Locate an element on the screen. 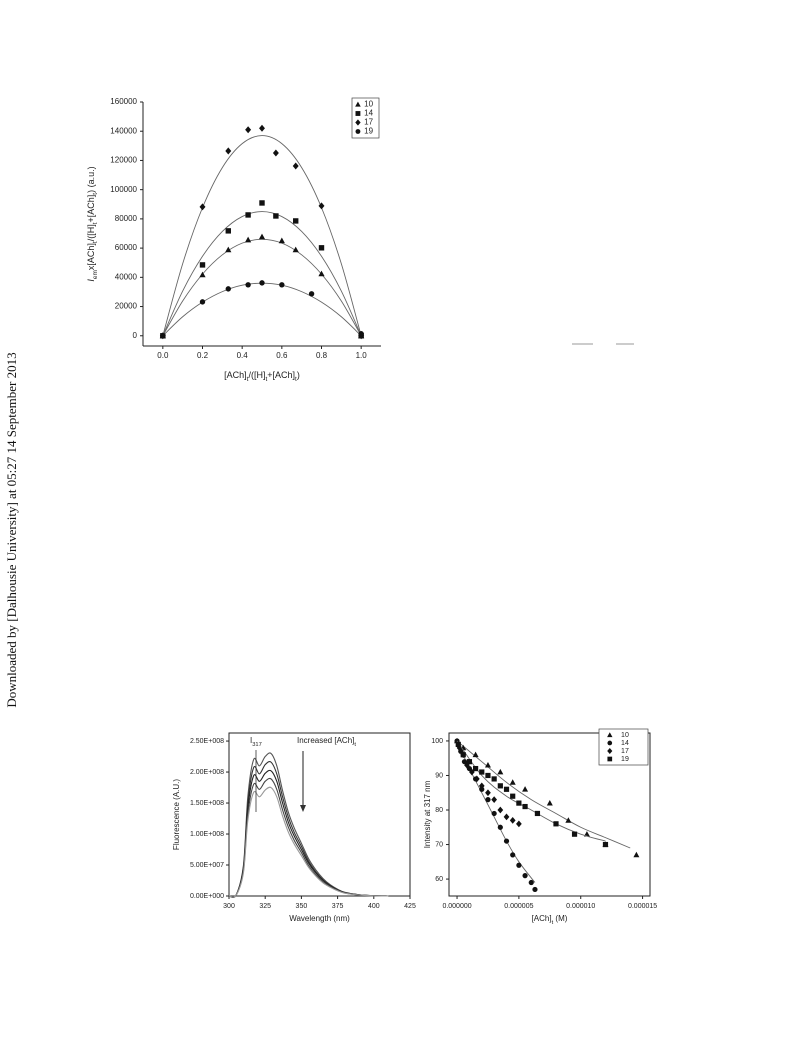  label-part: 317 is located at coordinates (257, 745).